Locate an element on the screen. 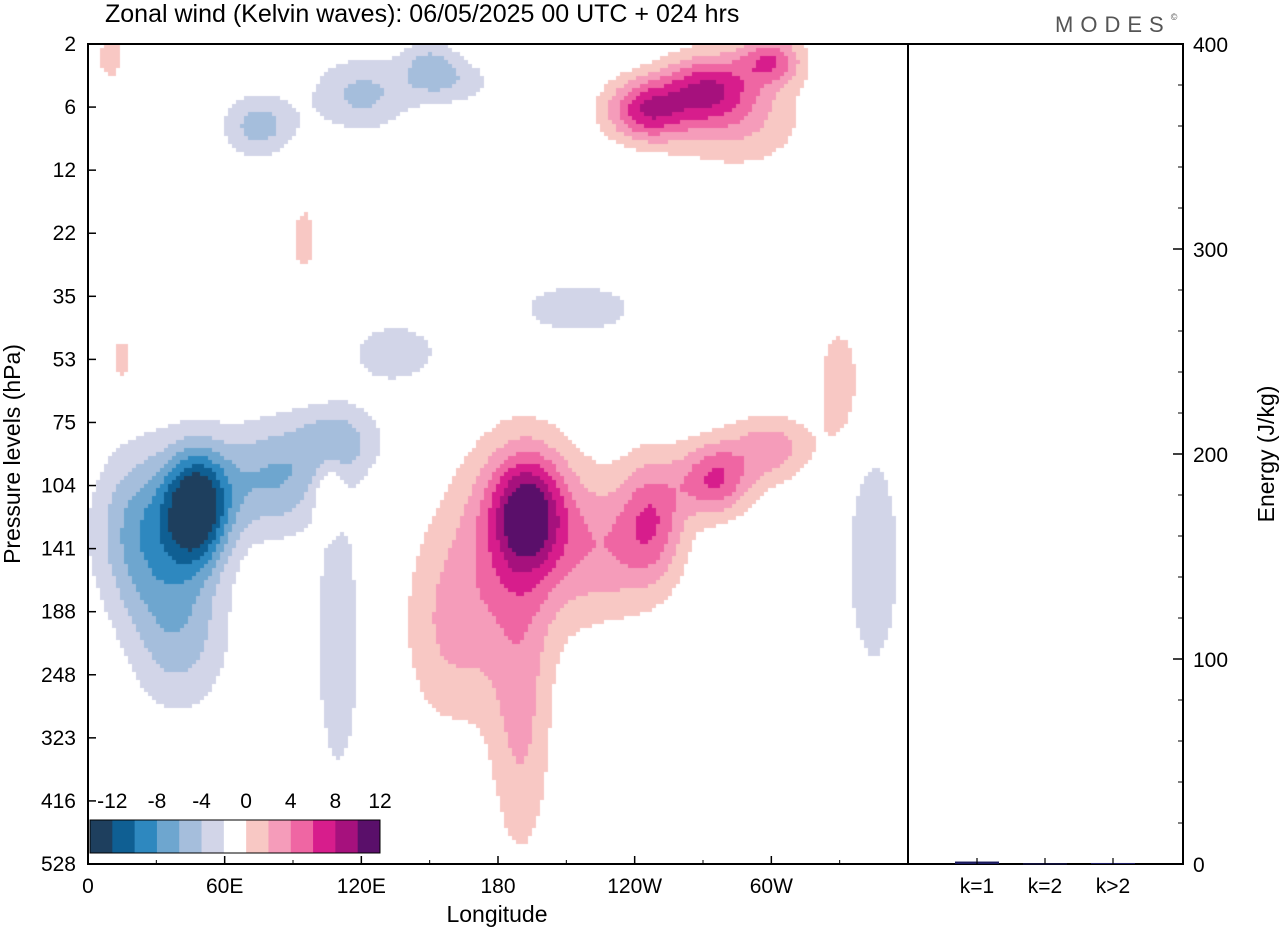  energy-tick-label: 300 is located at coordinates (1210, 250).